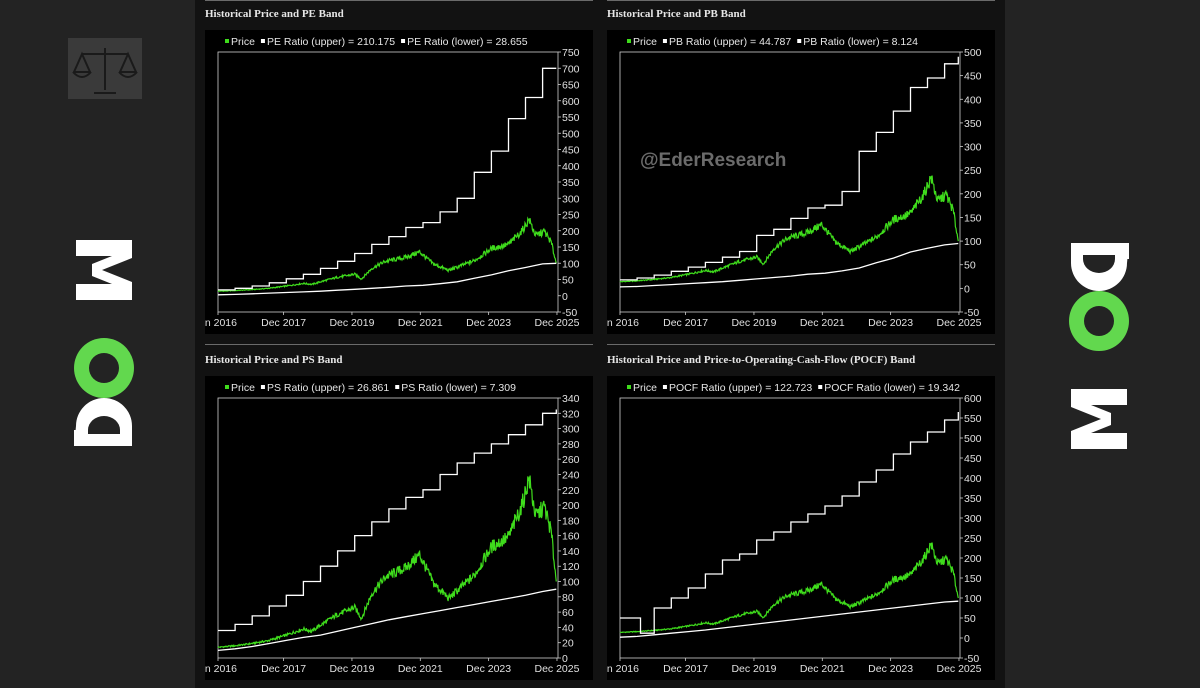 This screenshot has width=1200, height=688. I want to click on x-tick-label: an 2016, so click(221, 323).